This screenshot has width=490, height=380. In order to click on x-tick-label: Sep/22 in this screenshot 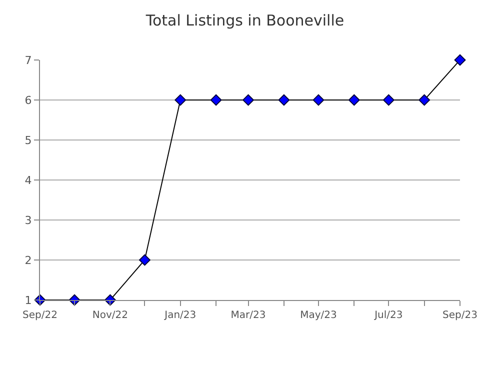, I will do `click(40, 315)`.